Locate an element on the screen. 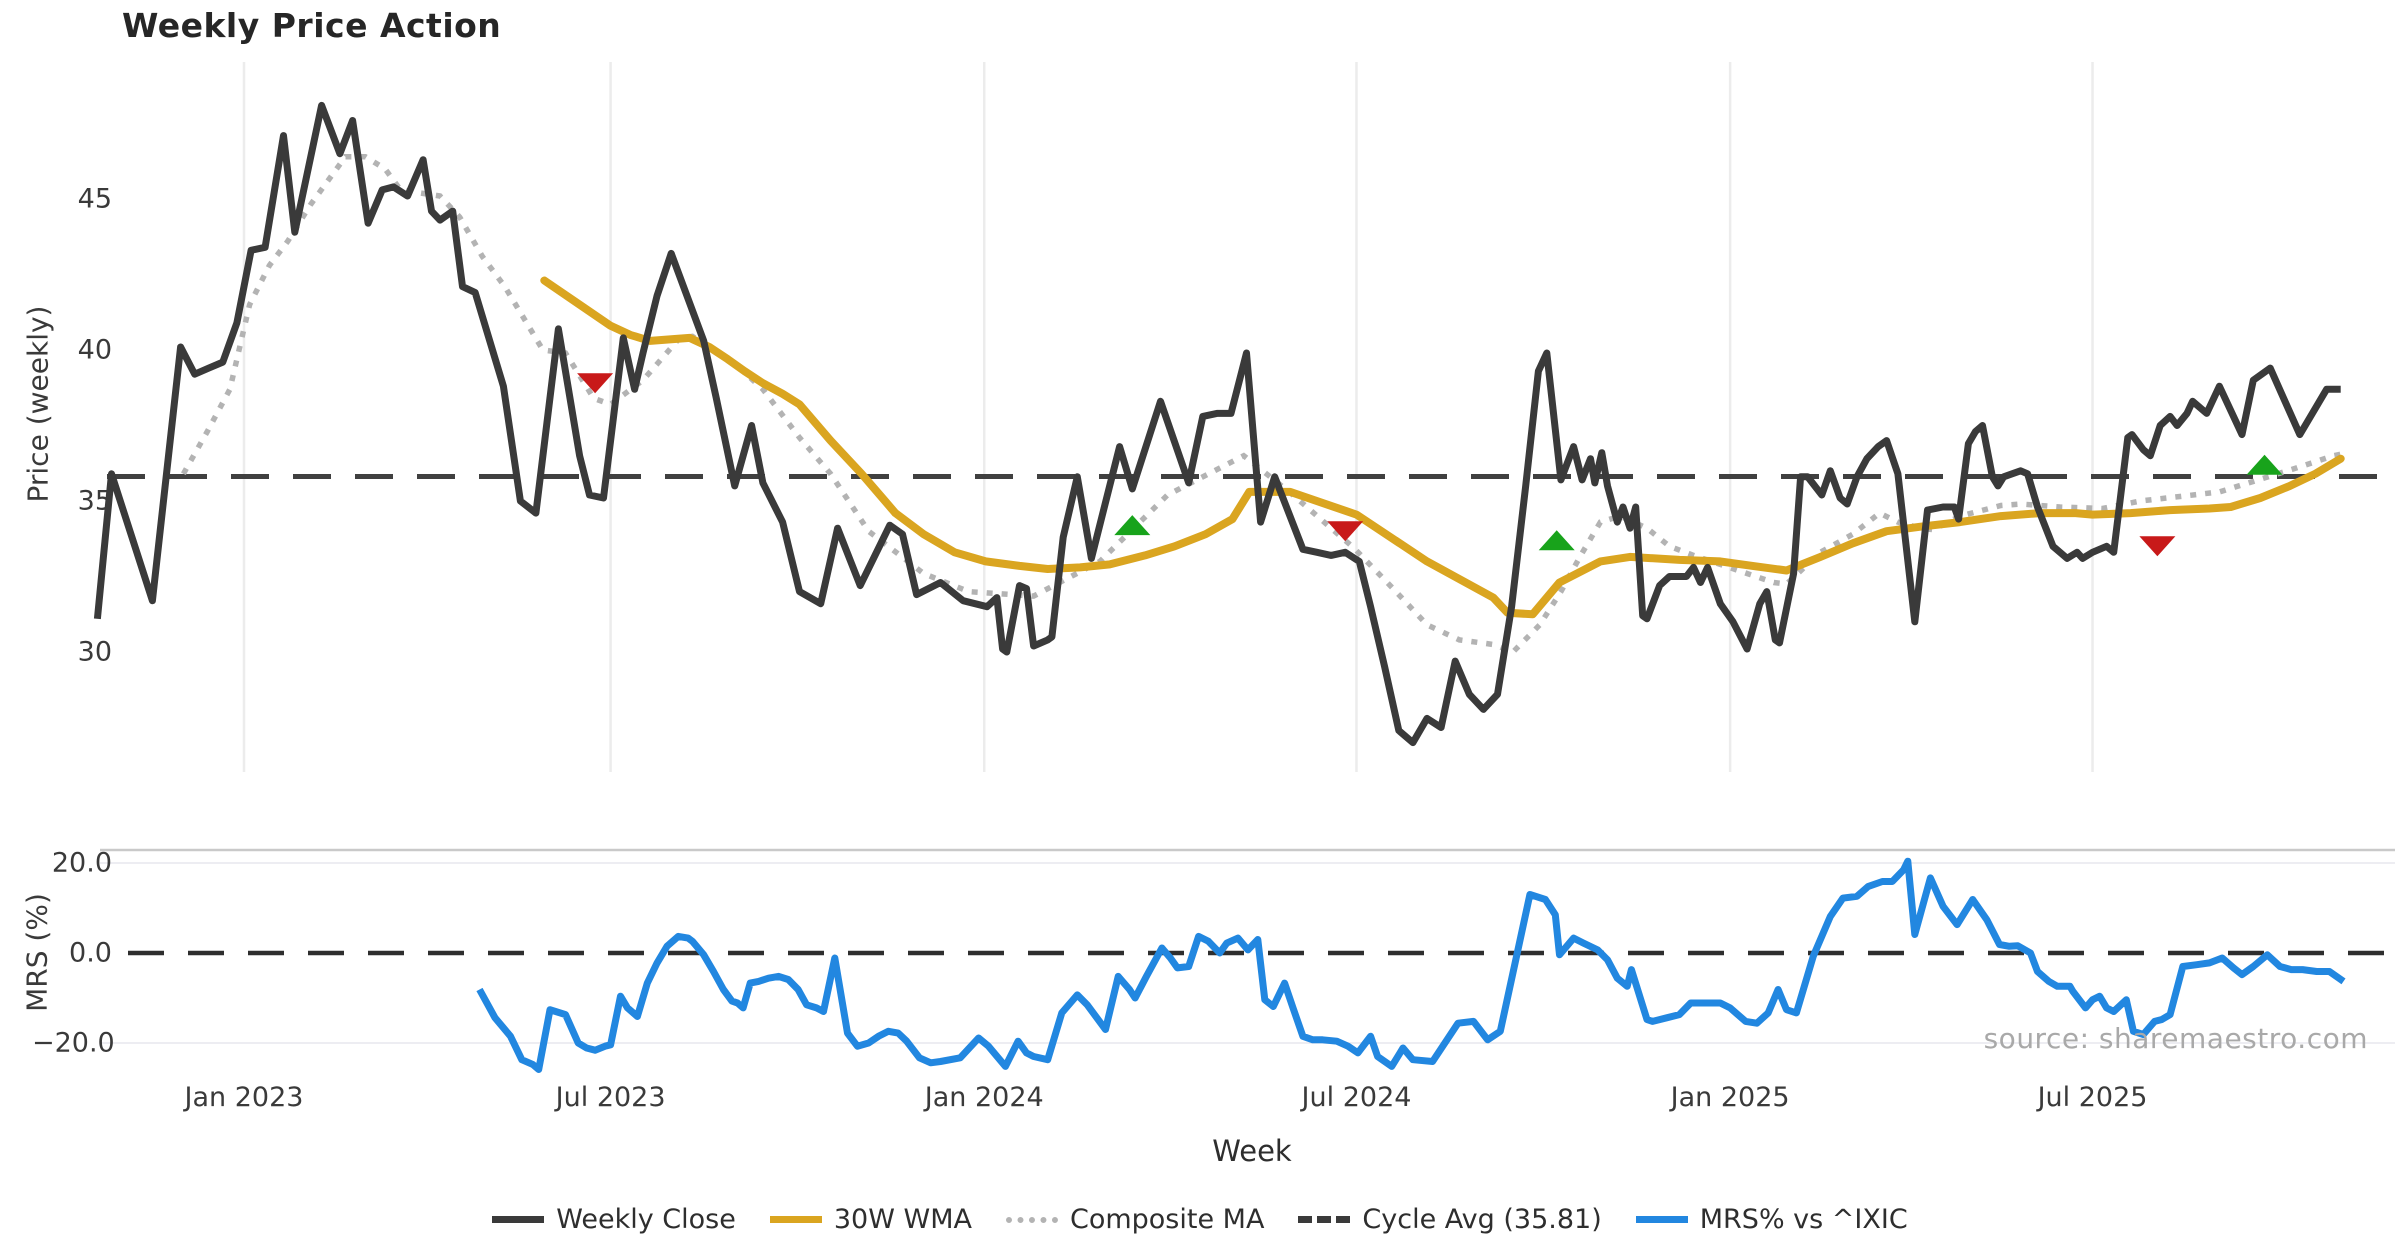  page-title: Weekly Price Action is located at coordinates (312, 25).